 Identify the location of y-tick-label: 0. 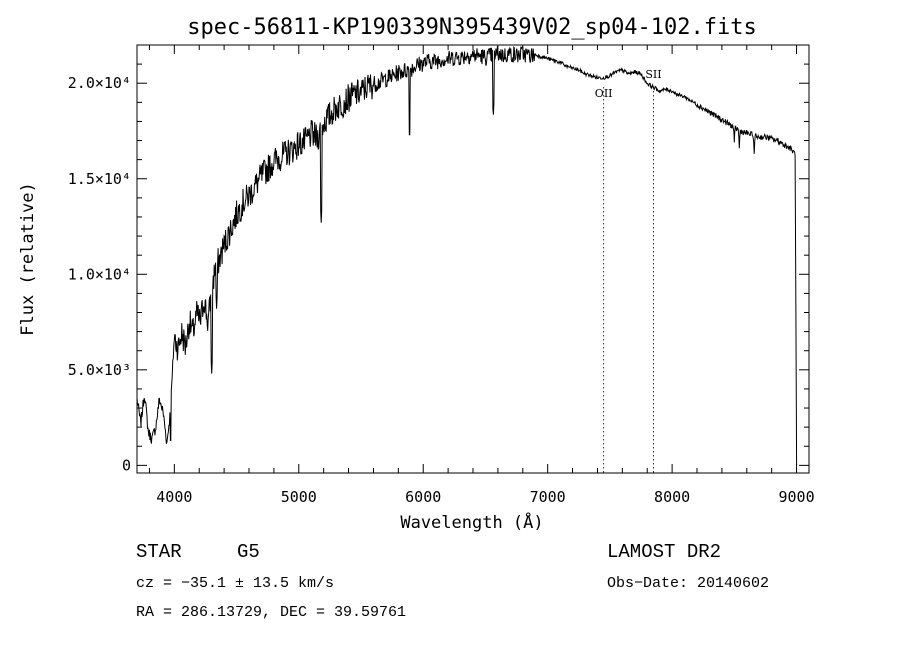
(126, 465).